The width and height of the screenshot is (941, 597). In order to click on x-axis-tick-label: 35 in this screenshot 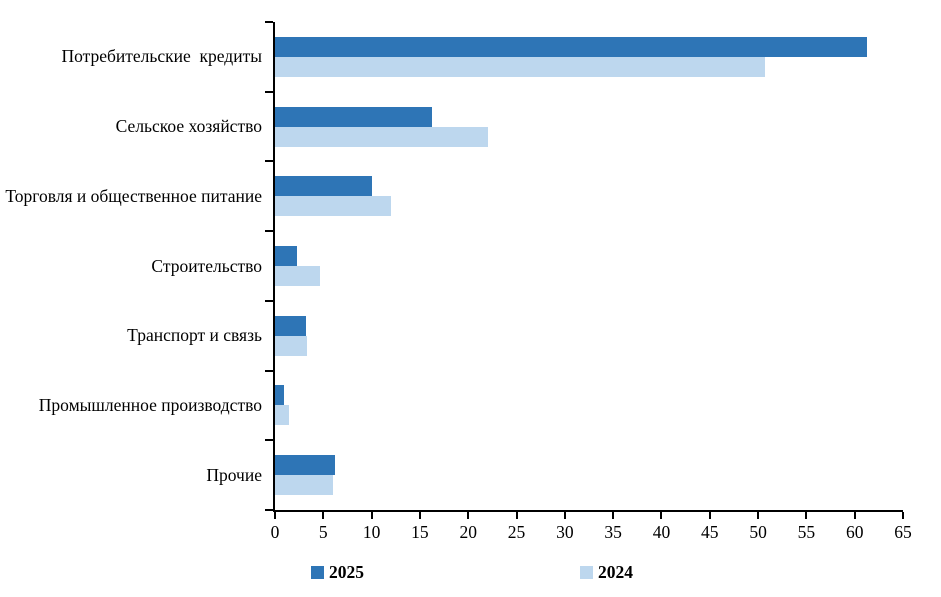, I will do `click(613, 532)`.